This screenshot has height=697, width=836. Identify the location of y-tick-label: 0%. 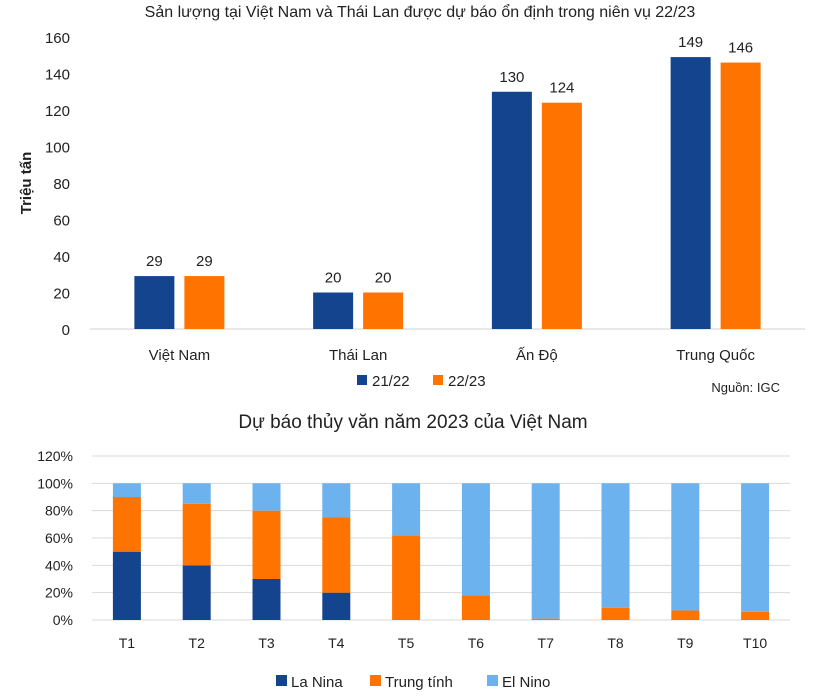
(63, 620).